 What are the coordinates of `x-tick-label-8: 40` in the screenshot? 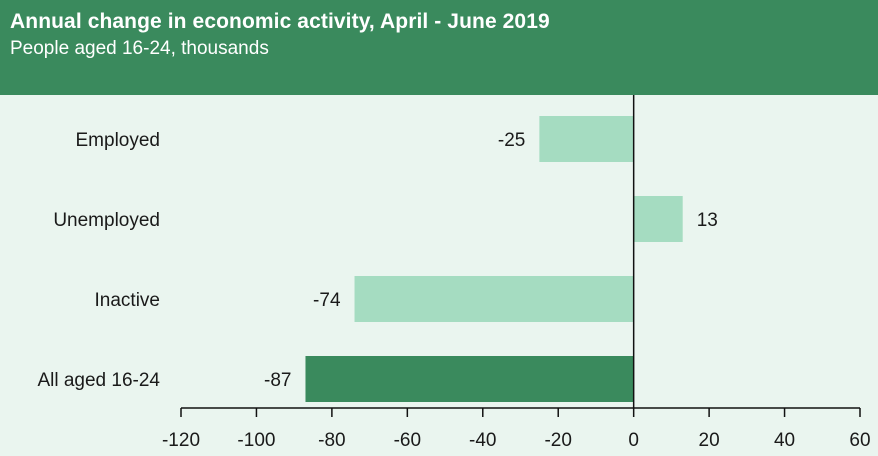 It's located at (784, 440).